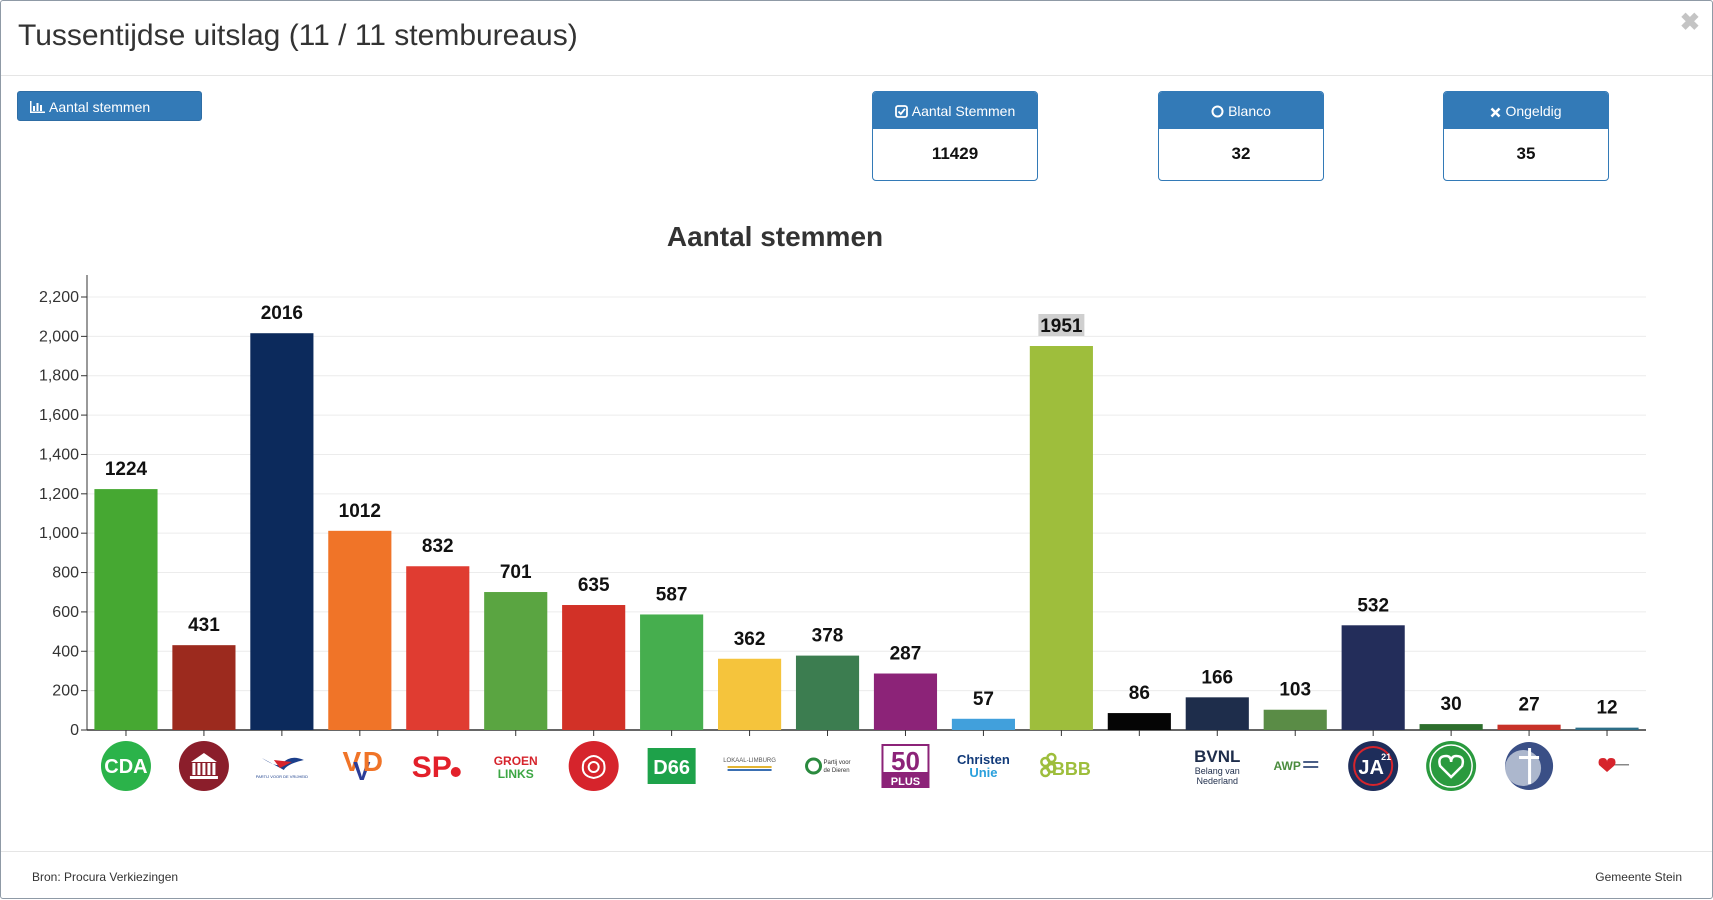  I want to click on logo-text: D66, so click(671, 768).